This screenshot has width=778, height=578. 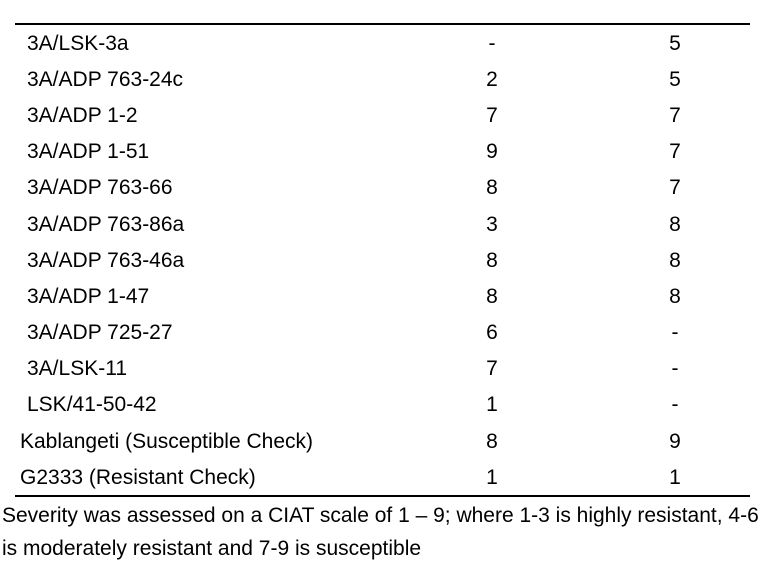 What do you see at coordinates (382, 477) in the screenshot?
I see `table-row: G2333 (Resistant Check) 1 1` at bounding box center [382, 477].